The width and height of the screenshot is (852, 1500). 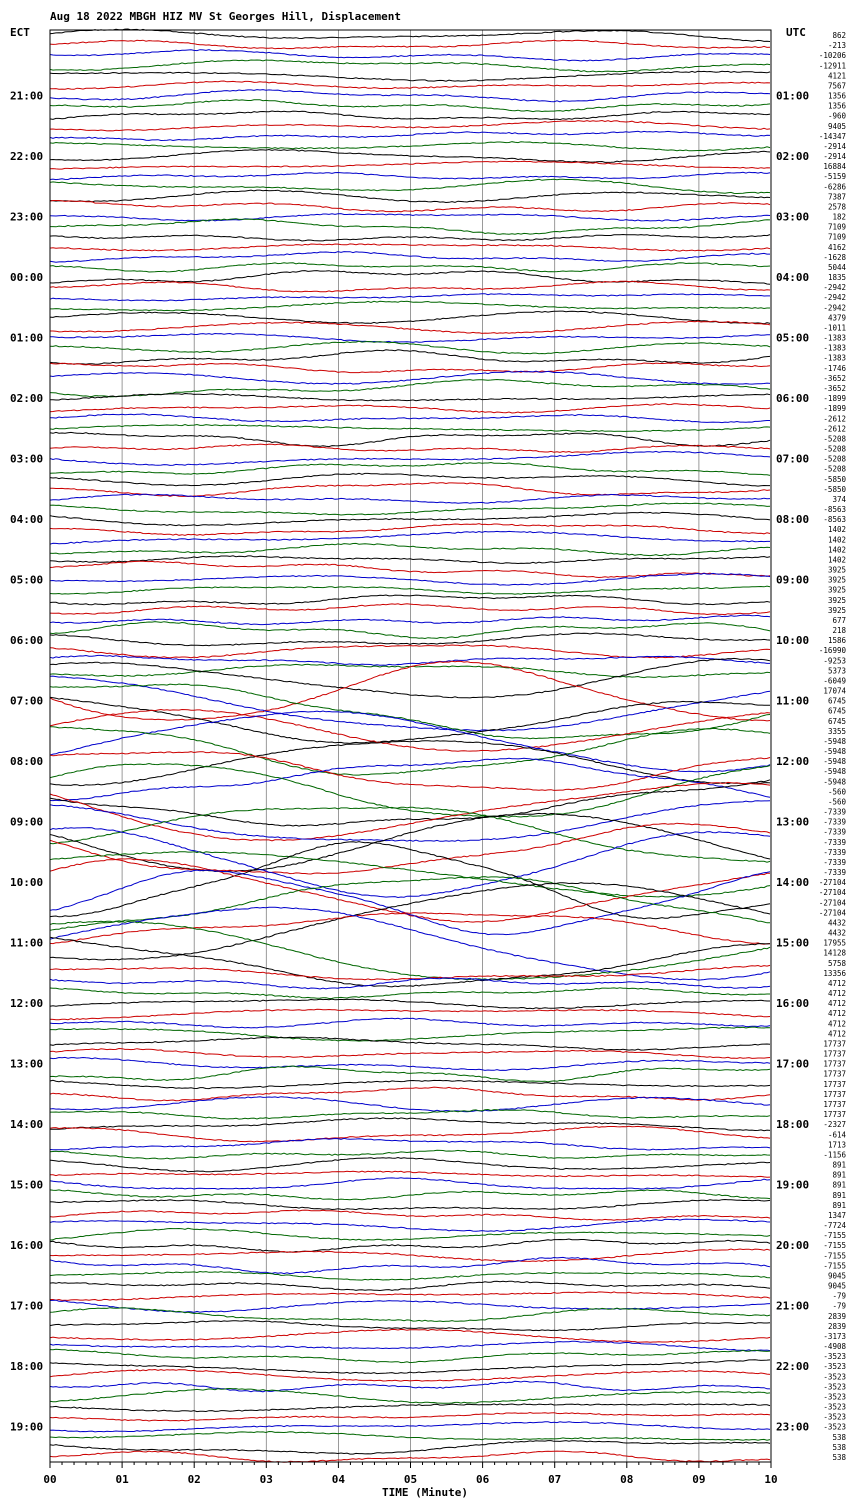 What do you see at coordinates (837, 711) in the screenshot?
I see `trace-offset-label: 6745` at bounding box center [837, 711].